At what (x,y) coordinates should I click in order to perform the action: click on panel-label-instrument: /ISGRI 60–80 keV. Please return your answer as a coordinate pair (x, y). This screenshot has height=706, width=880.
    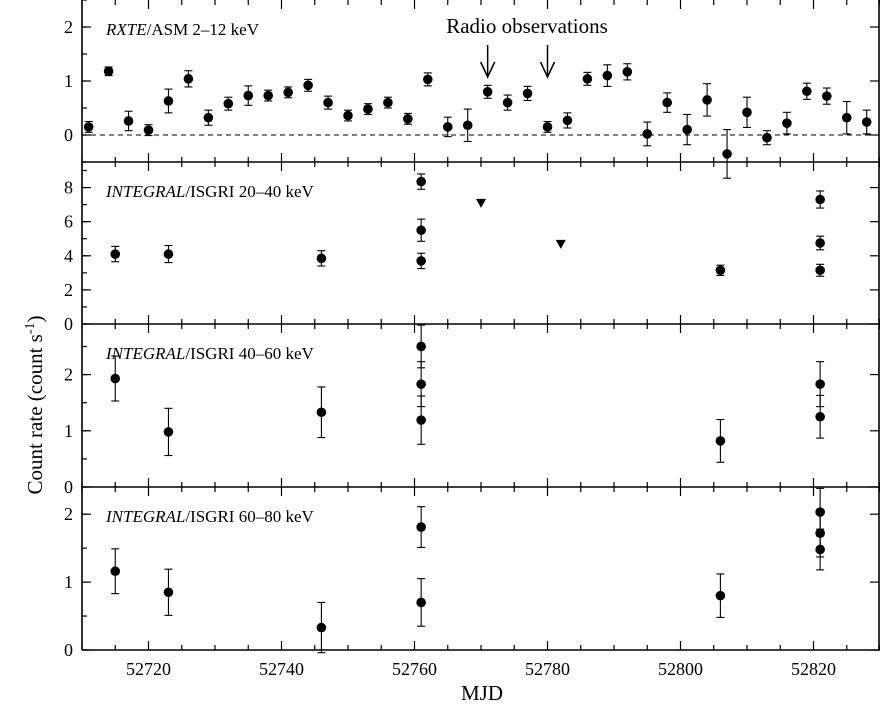
    Looking at the image, I should click on (249, 516).